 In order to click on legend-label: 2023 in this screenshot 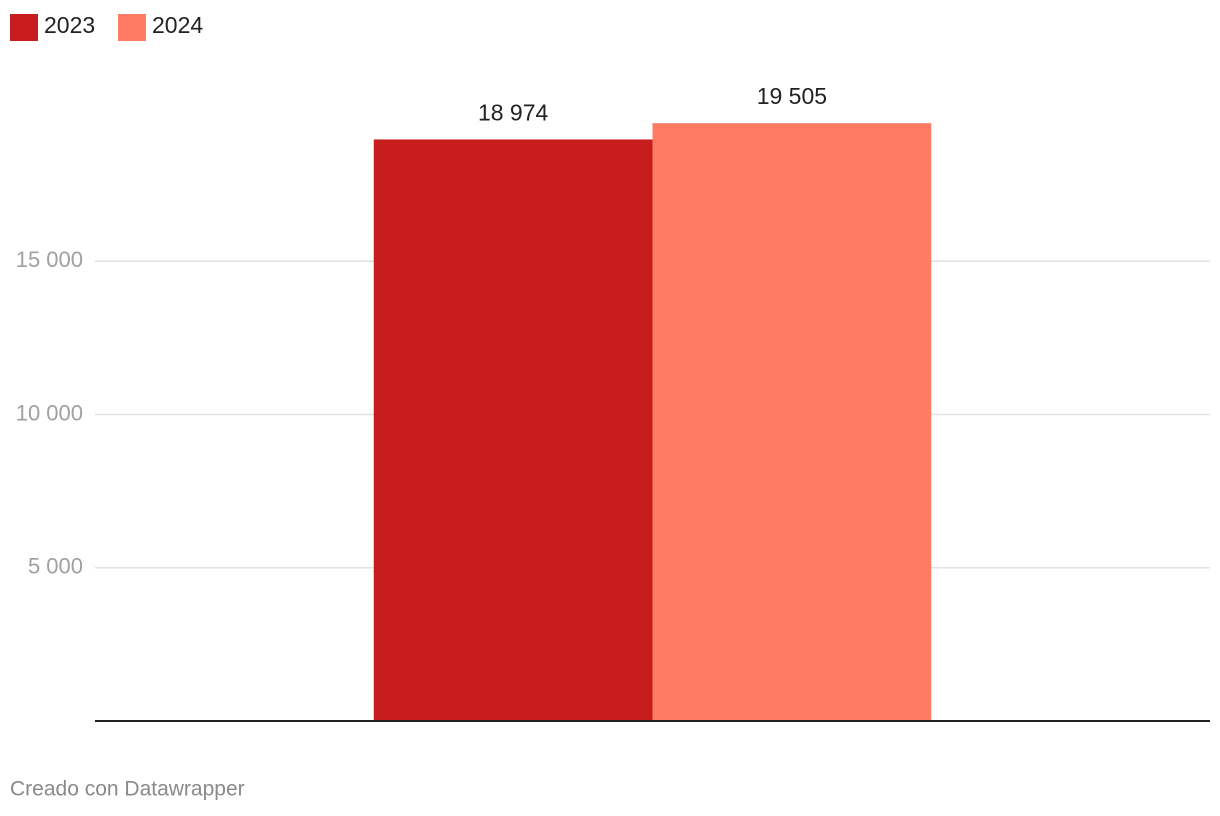, I will do `click(69, 25)`.